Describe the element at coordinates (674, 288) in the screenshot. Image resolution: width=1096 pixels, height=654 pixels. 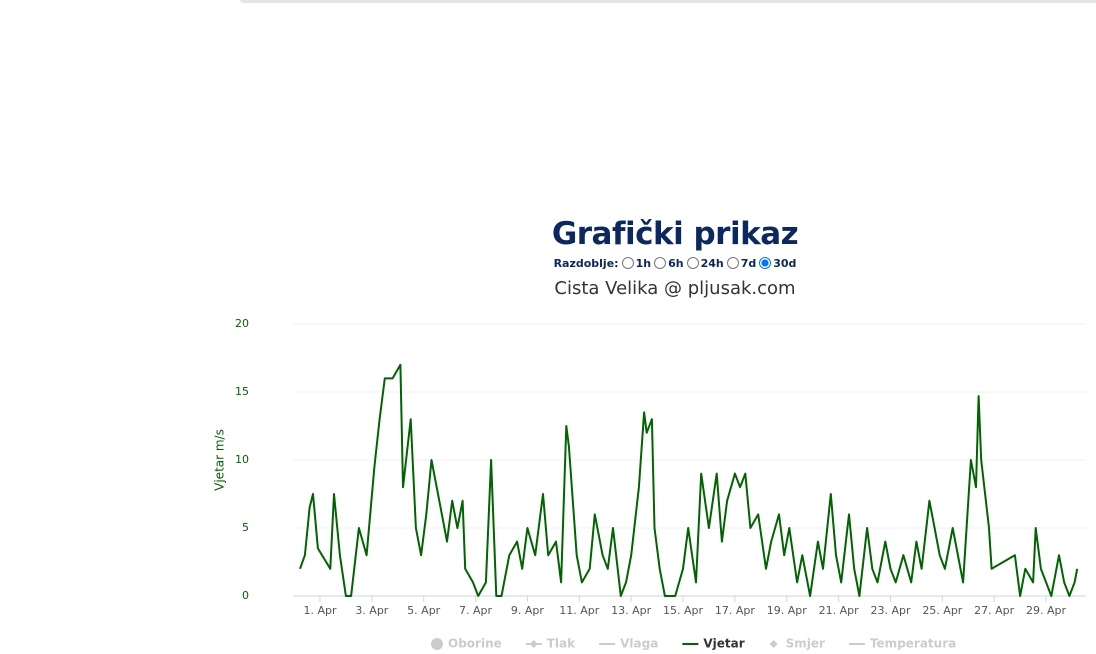
I see `chart-title: Cista Velika @ pljusak.com` at that location.